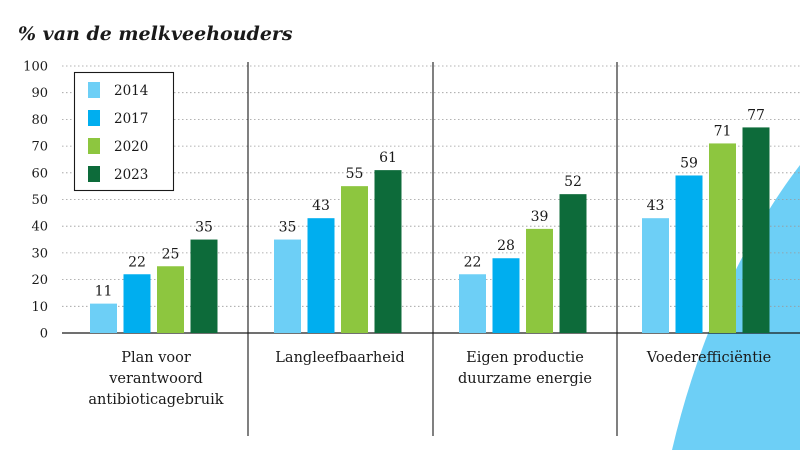 This screenshot has height=450, width=800. Describe the element at coordinates (506, 246) in the screenshot. I see `data-label: 28` at that location.